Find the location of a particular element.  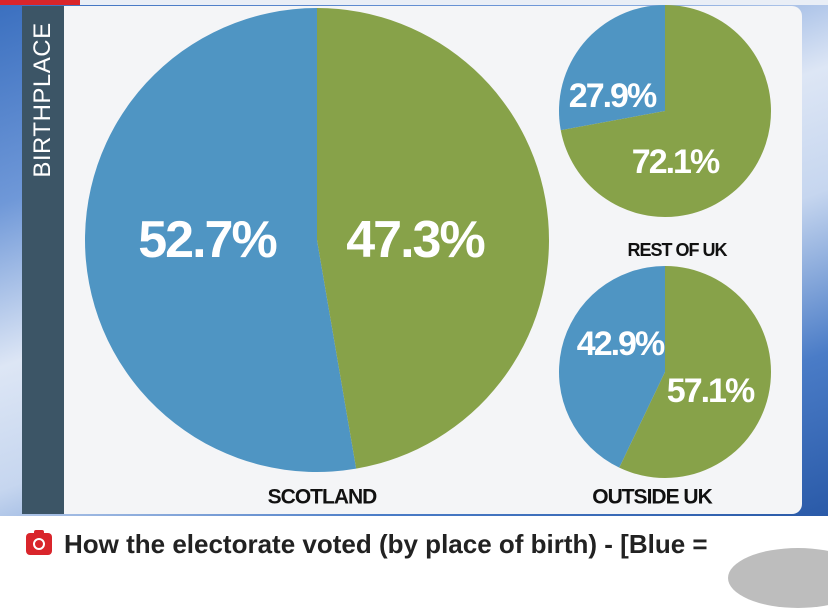

rest-of-uk-slice-green is located at coordinates (665, 111).